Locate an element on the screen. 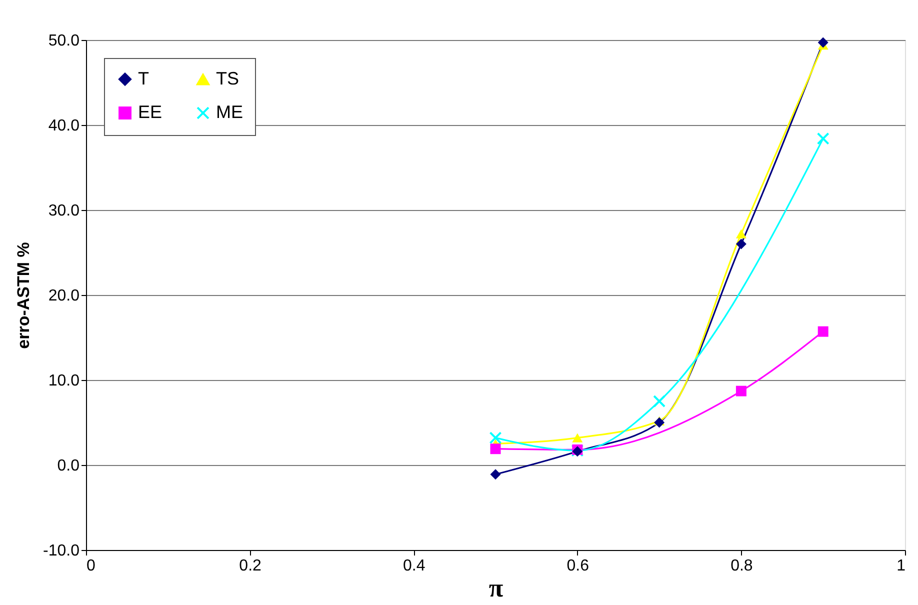 The image size is (918, 605). legend-label: TS is located at coordinates (228, 78).